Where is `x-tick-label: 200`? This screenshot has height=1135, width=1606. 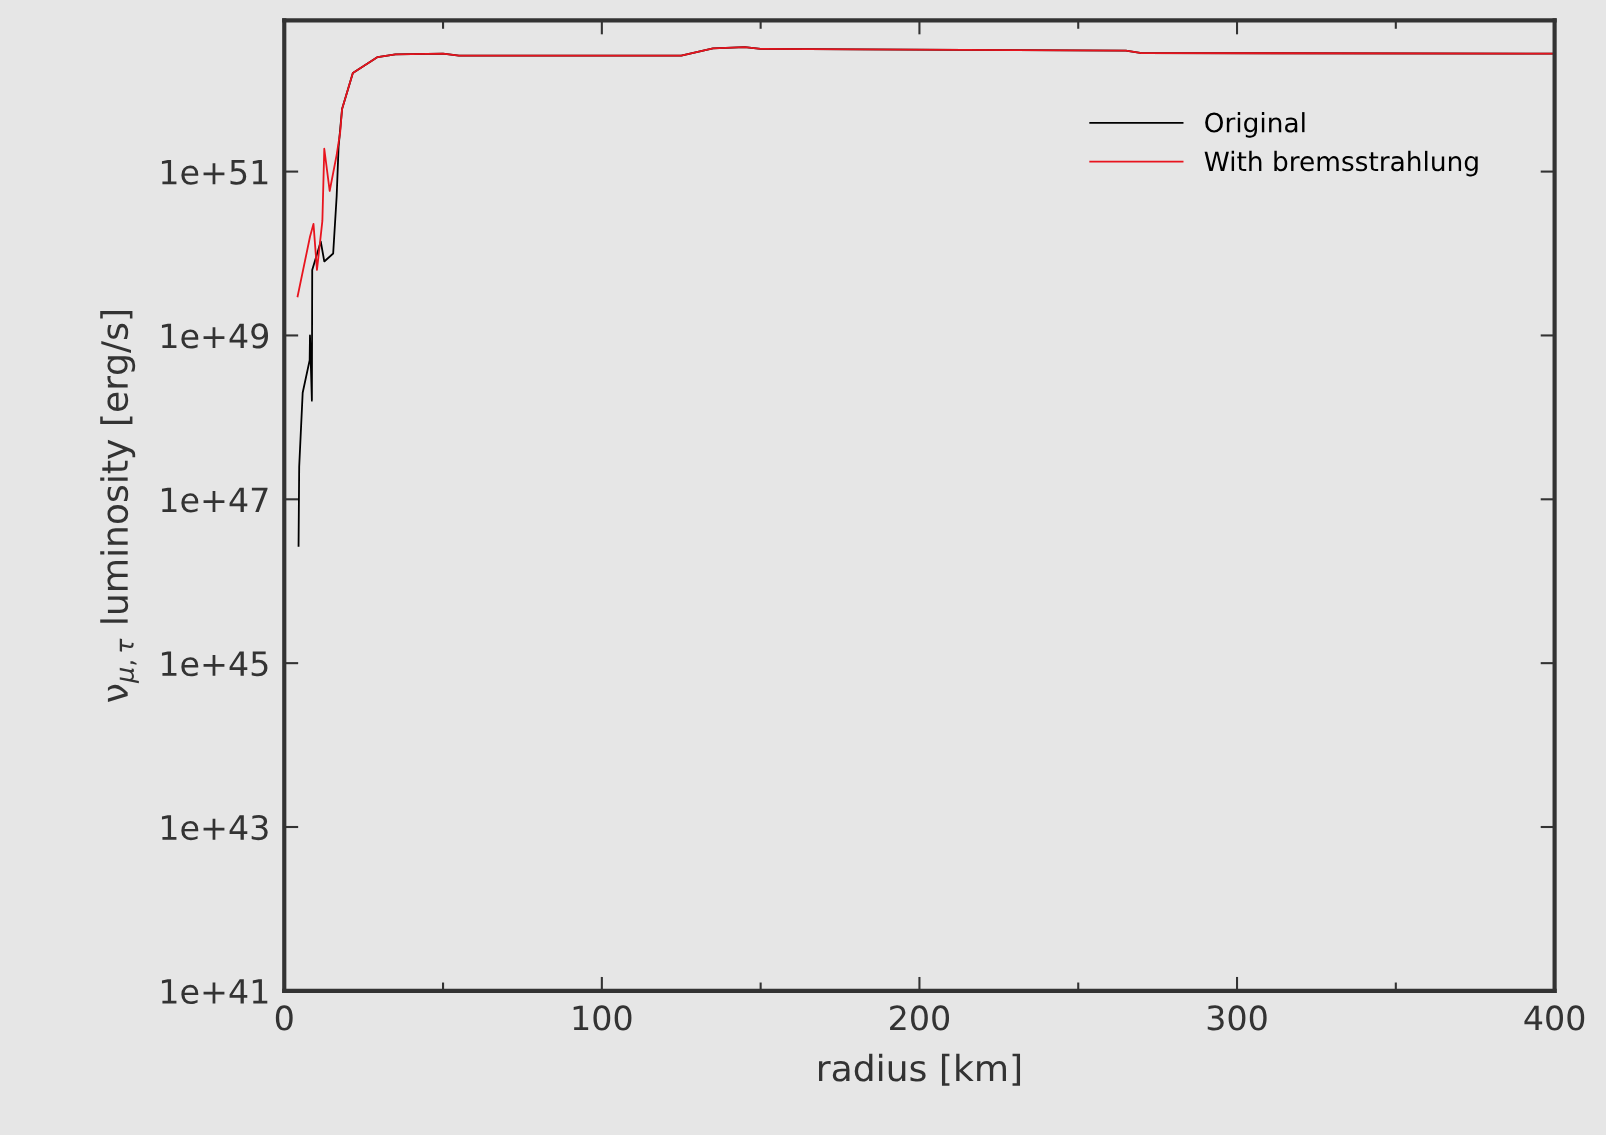
x-tick-label: 200 is located at coordinates (920, 1018).